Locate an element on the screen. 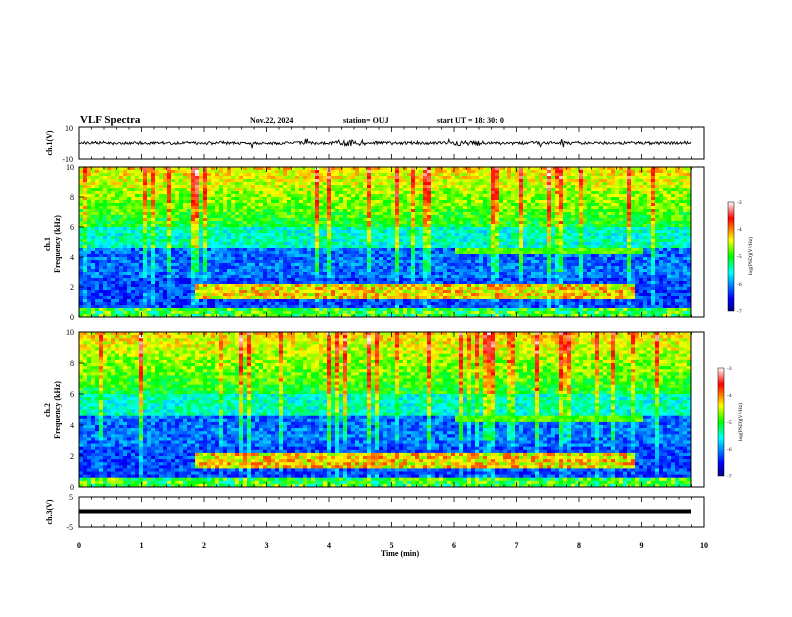 The width and height of the screenshot is (792, 617). spectrogram-ch1-ylabel-channel: ch.1 is located at coordinates (47, 244).